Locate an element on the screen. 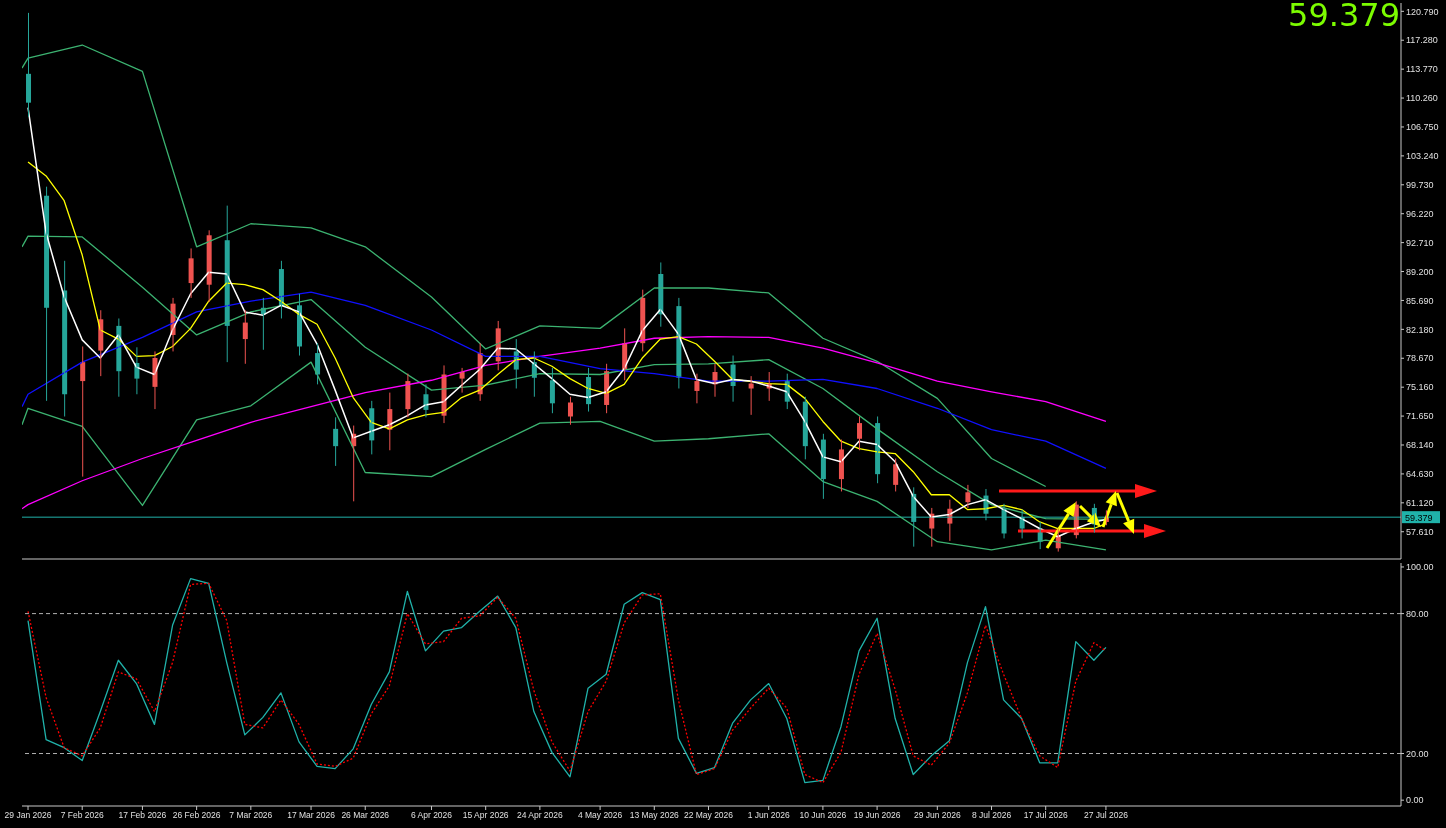 This screenshot has width=1446, height=828. x-tick-label: 7 Mar 2026 is located at coordinates (251, 815).